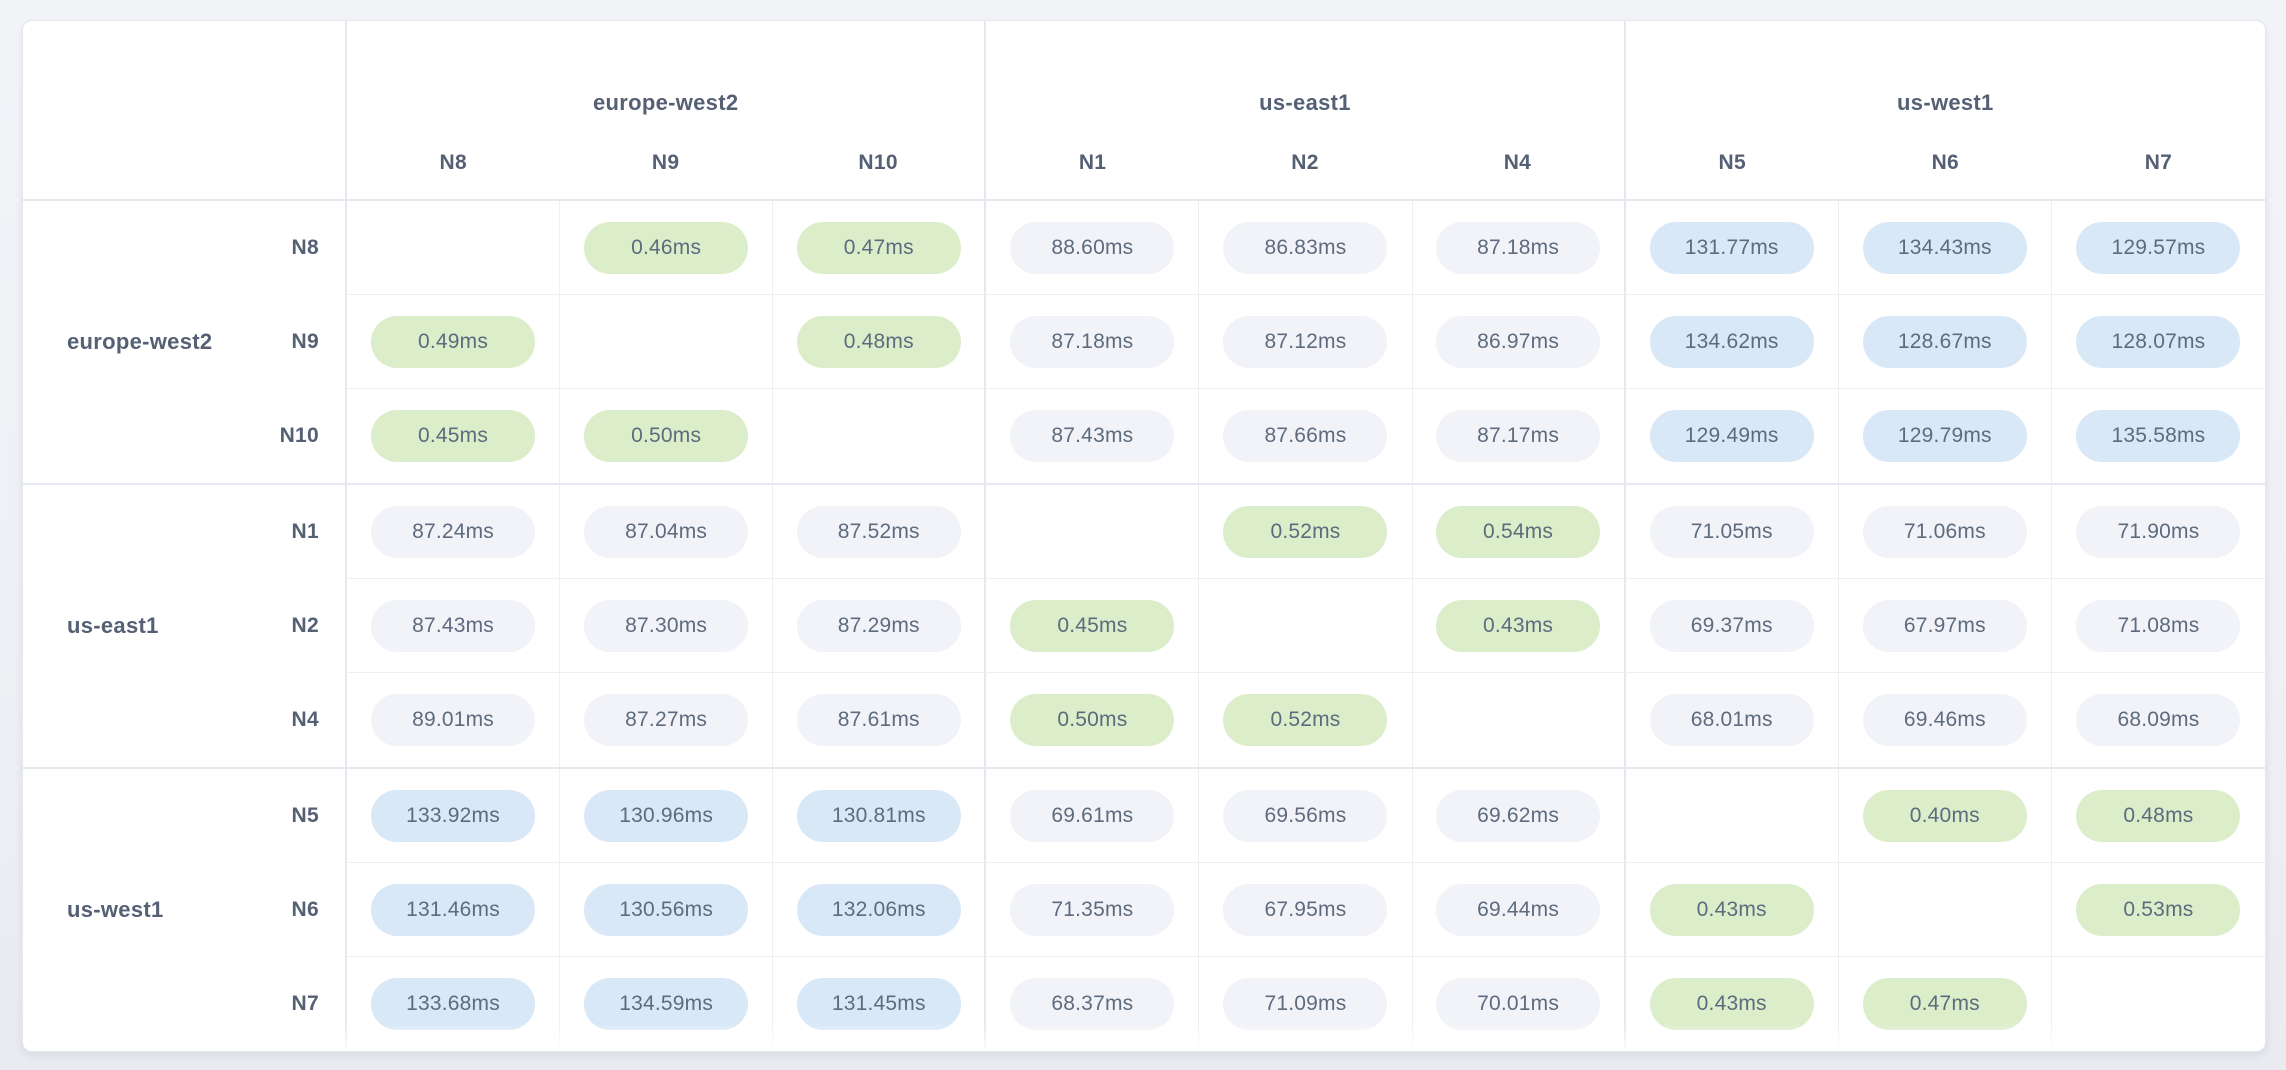  I want to click on cell-n4-n7: 68.09ms, so click(2158, 720).